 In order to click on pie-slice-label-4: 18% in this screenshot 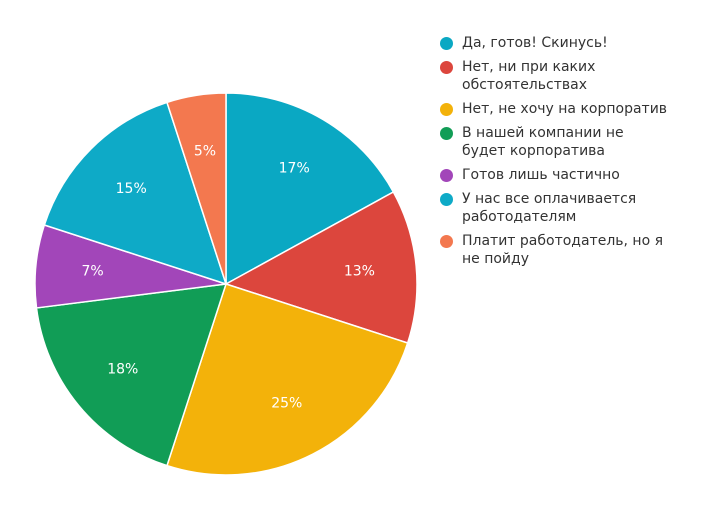, I will do `click(122, 369)`.